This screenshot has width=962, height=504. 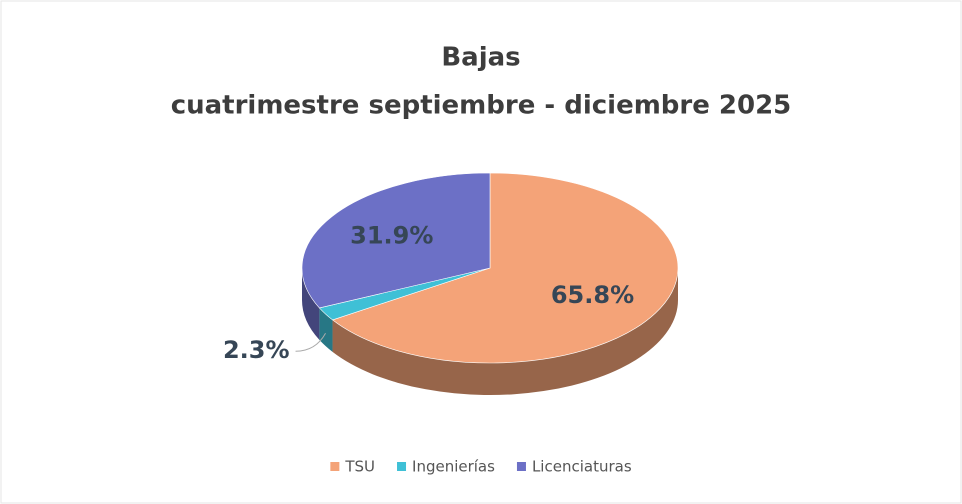 I want to click on legend-label: TSU, so click(x=359, y=467).